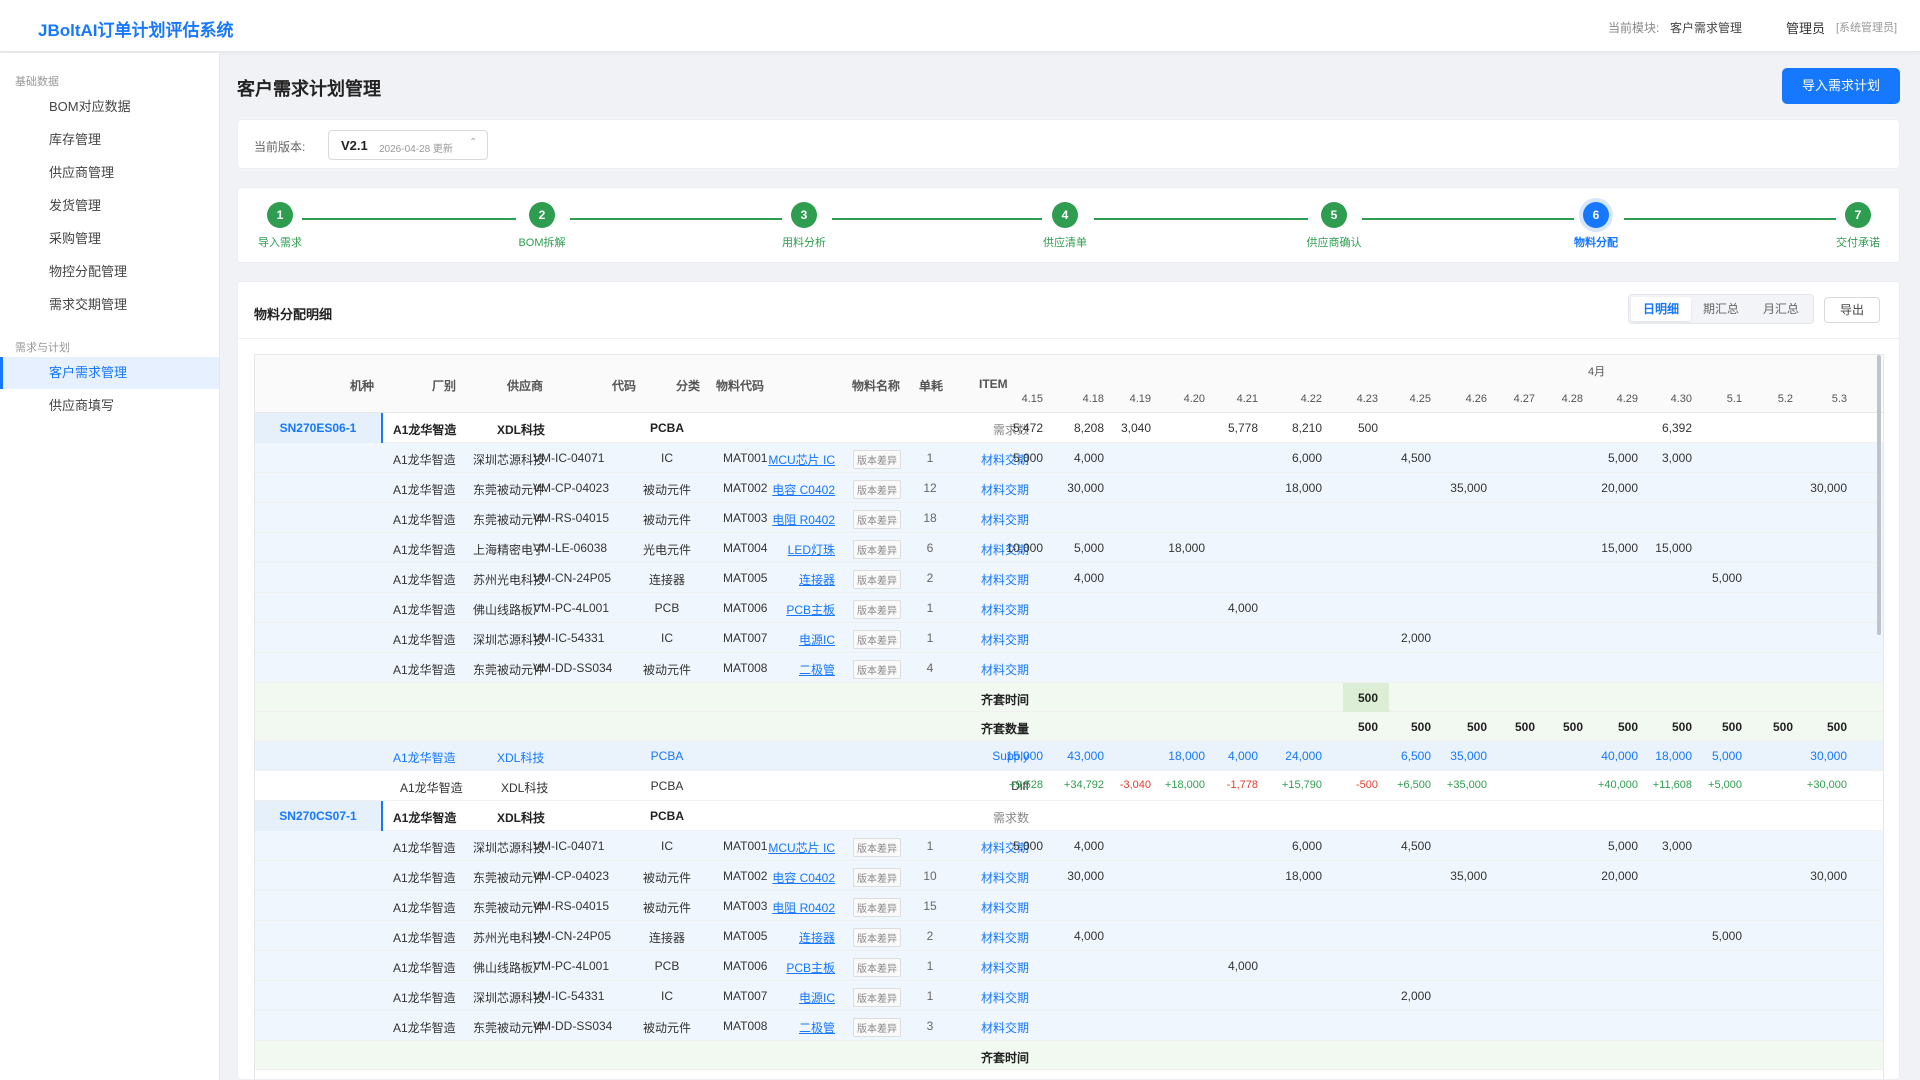  Describe the element at coordinates (1088, 846) in the screenshot. I see `date-value-cell: 4,000` at that location.